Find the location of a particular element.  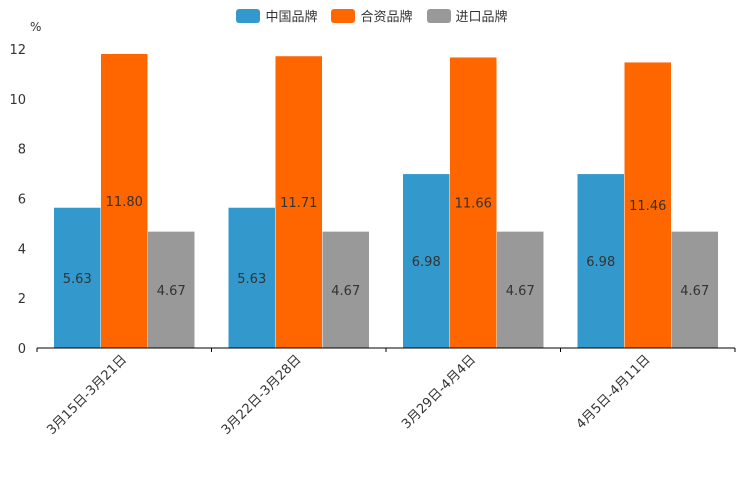

legend-label-joint-venture-brand: 合资品牌 is located at coordinates (386, 17).